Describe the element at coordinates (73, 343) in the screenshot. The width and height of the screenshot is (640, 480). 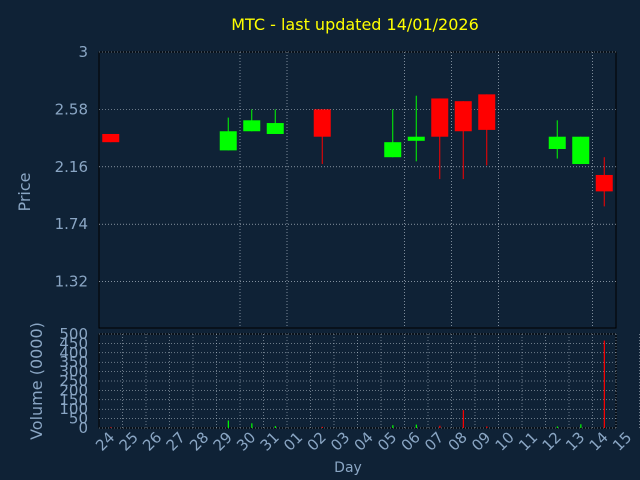
I see `volume-tick-label: 450` at that location.